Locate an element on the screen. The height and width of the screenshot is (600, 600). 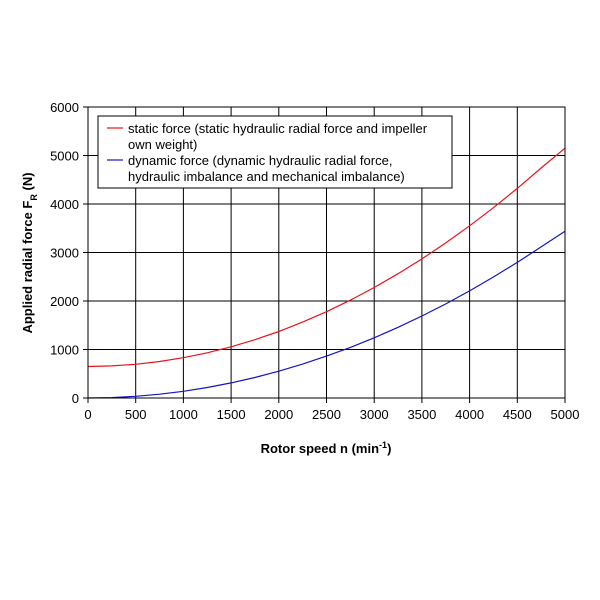
y-tick-label: 6000 is located at coordinates (64, 107).